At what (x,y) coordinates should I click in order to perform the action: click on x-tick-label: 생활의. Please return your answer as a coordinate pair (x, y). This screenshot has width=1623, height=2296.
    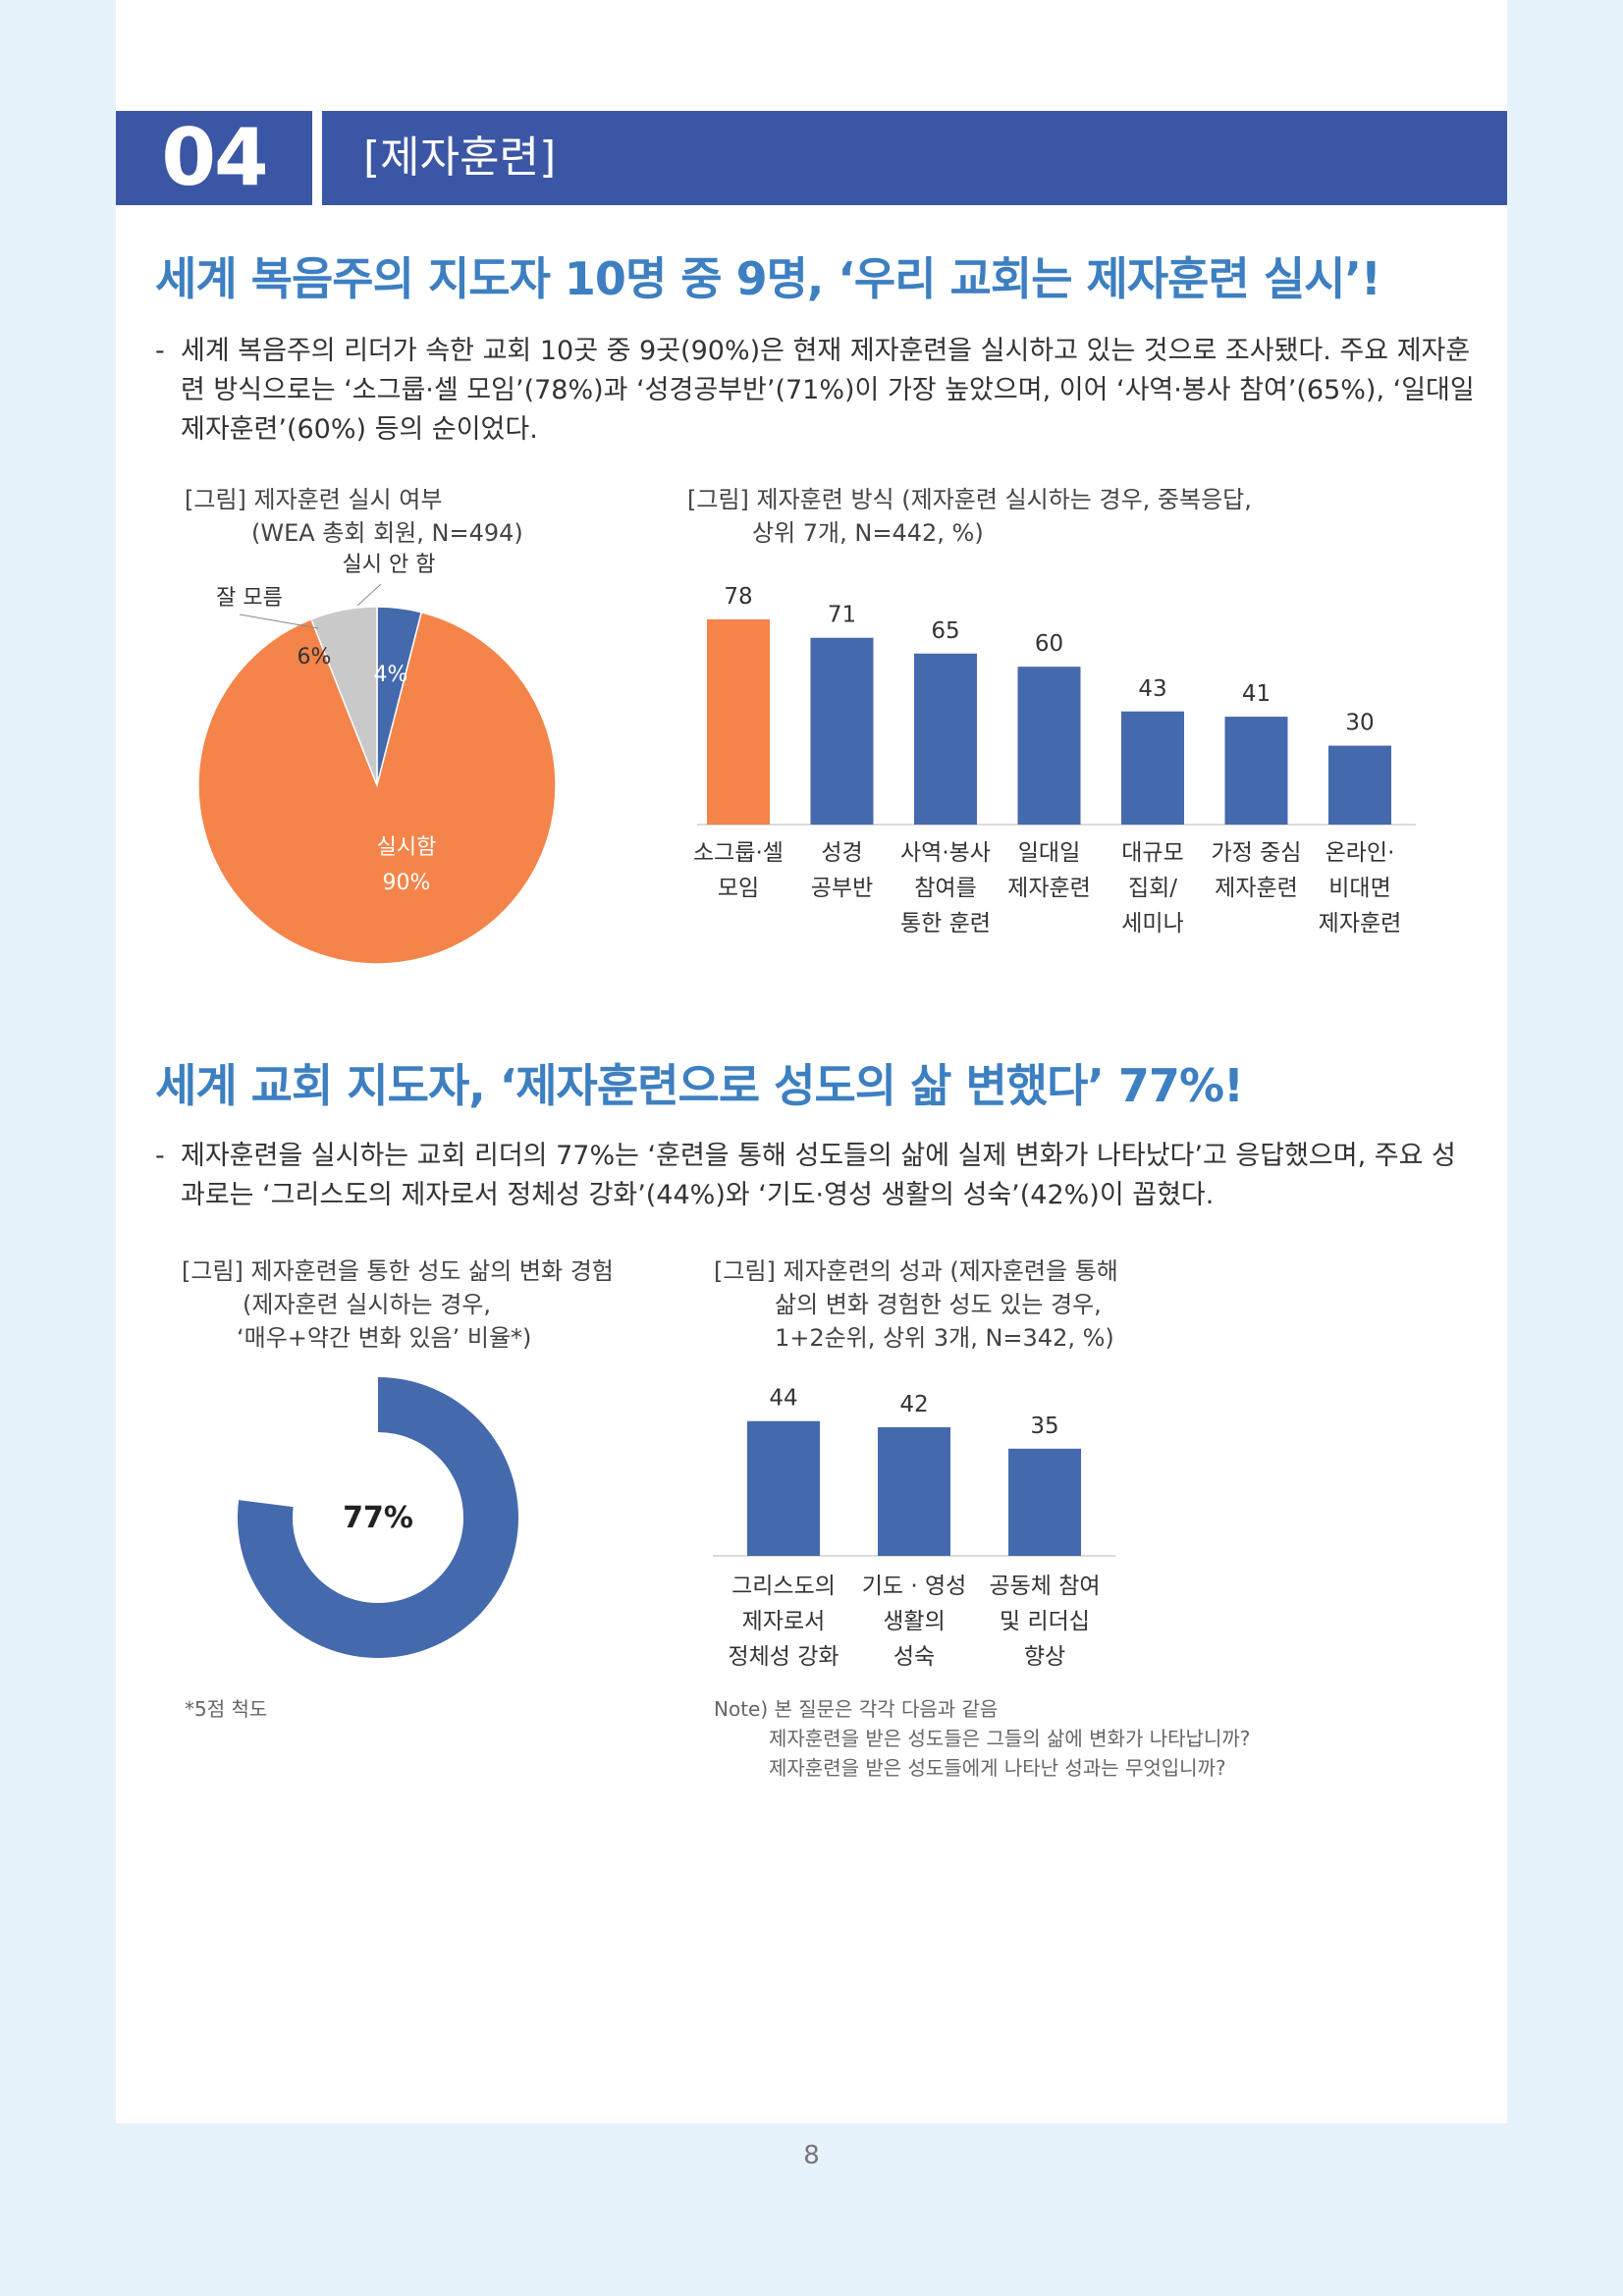
    Looking at the image, I should click on (914, 1621).